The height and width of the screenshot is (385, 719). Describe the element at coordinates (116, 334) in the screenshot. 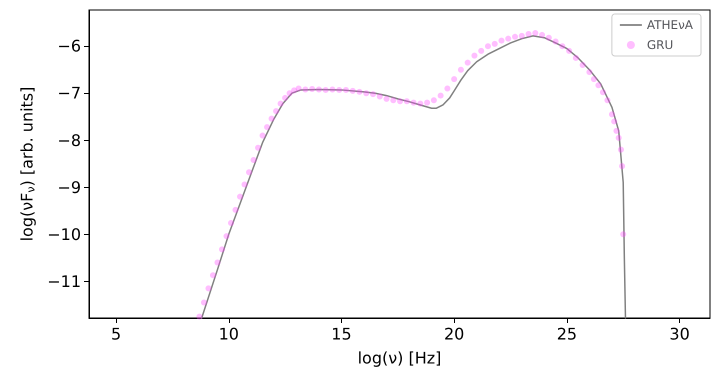

I see `x-tick-label: 5` at that location.